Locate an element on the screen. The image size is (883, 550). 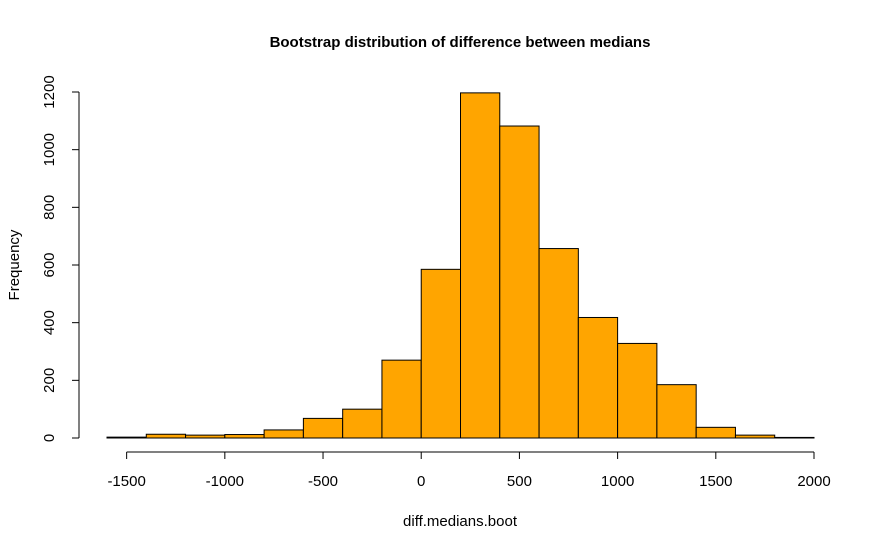
x-tick-label-1: -1000 is located at coordinates (225, 481).